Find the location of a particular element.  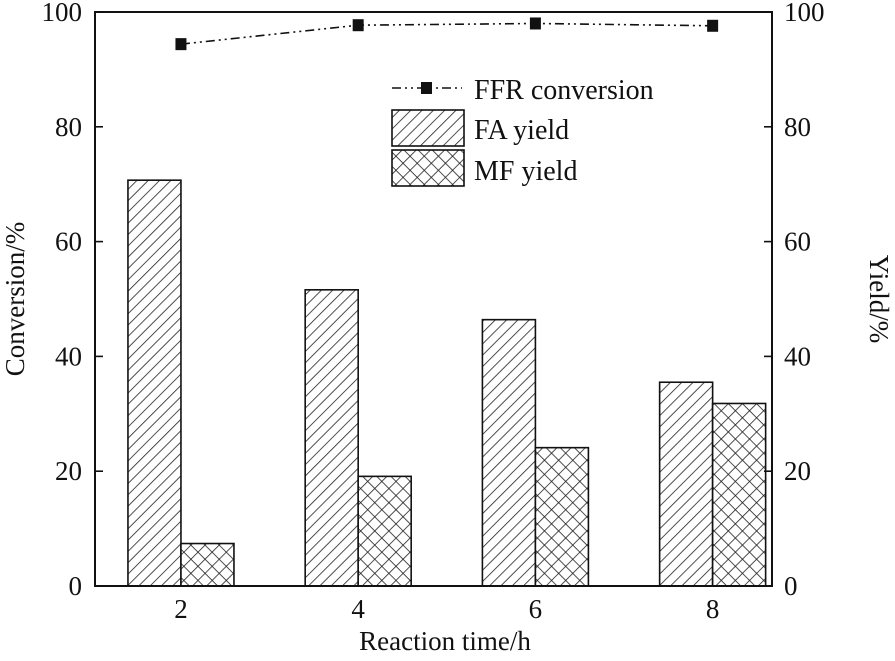

y-tick-label-left: 100 is located at coordinates (62, 13).